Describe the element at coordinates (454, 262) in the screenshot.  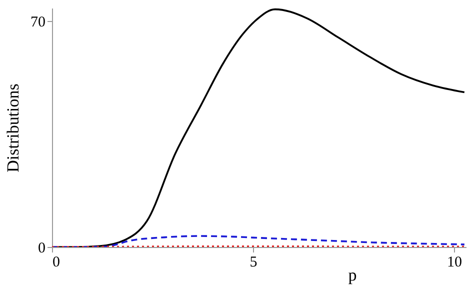
I see `x-tick-label: 10` at that location.